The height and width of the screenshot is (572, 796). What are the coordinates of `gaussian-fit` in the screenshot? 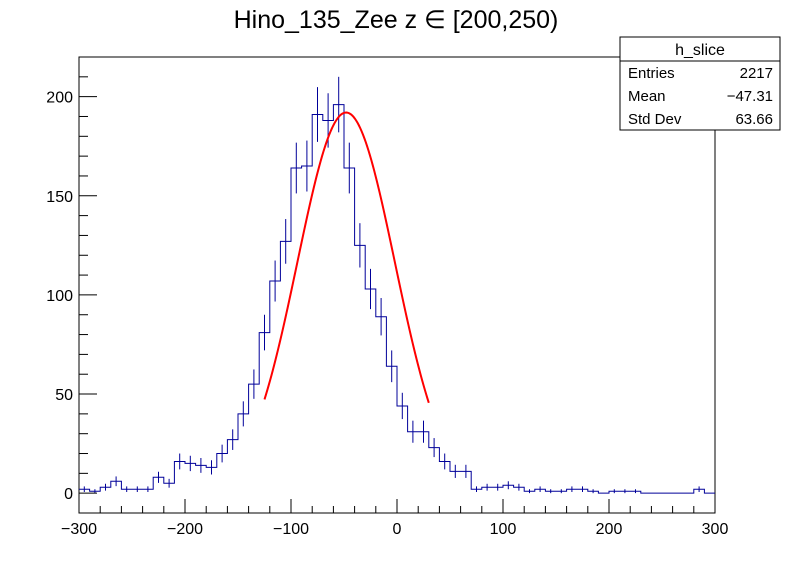 It's located at (346, 257).